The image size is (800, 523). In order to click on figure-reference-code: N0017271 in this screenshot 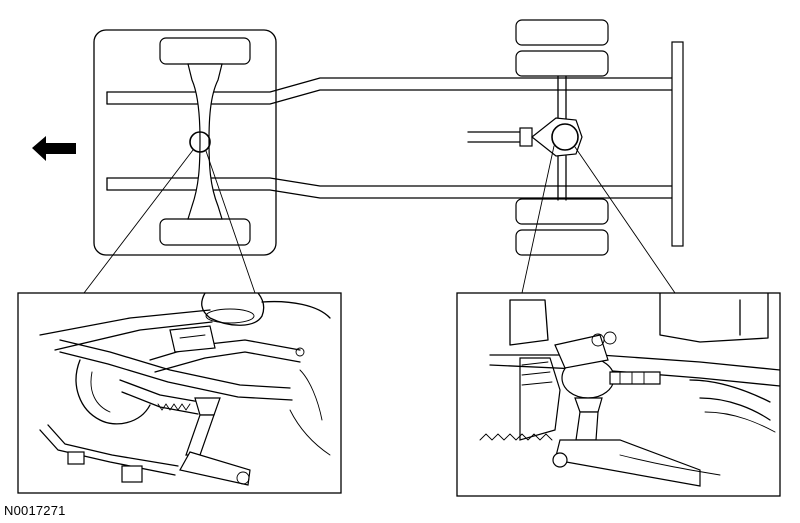, I will do `click(35, 510)`.